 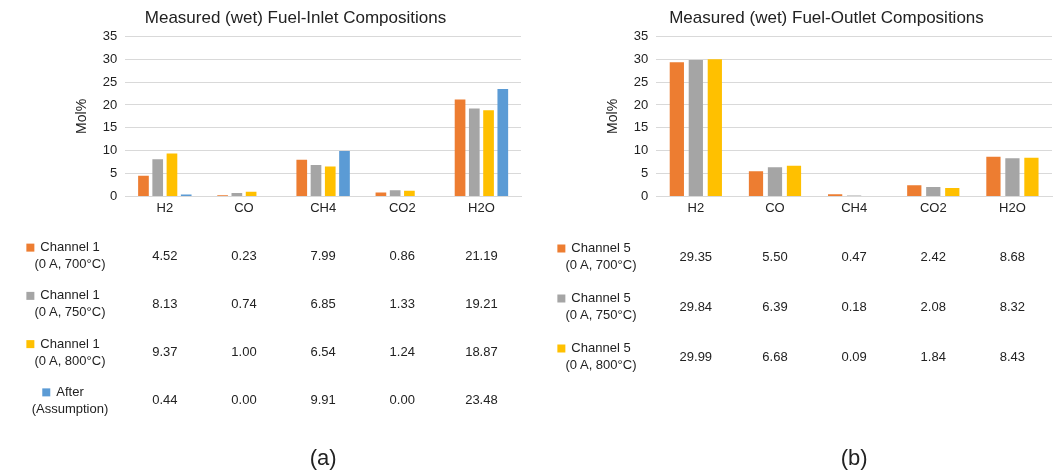 What do you see at coordinates (775, 356) in the screenshot?
I see `data-label: 6.68` at bounding box center [775, 356].